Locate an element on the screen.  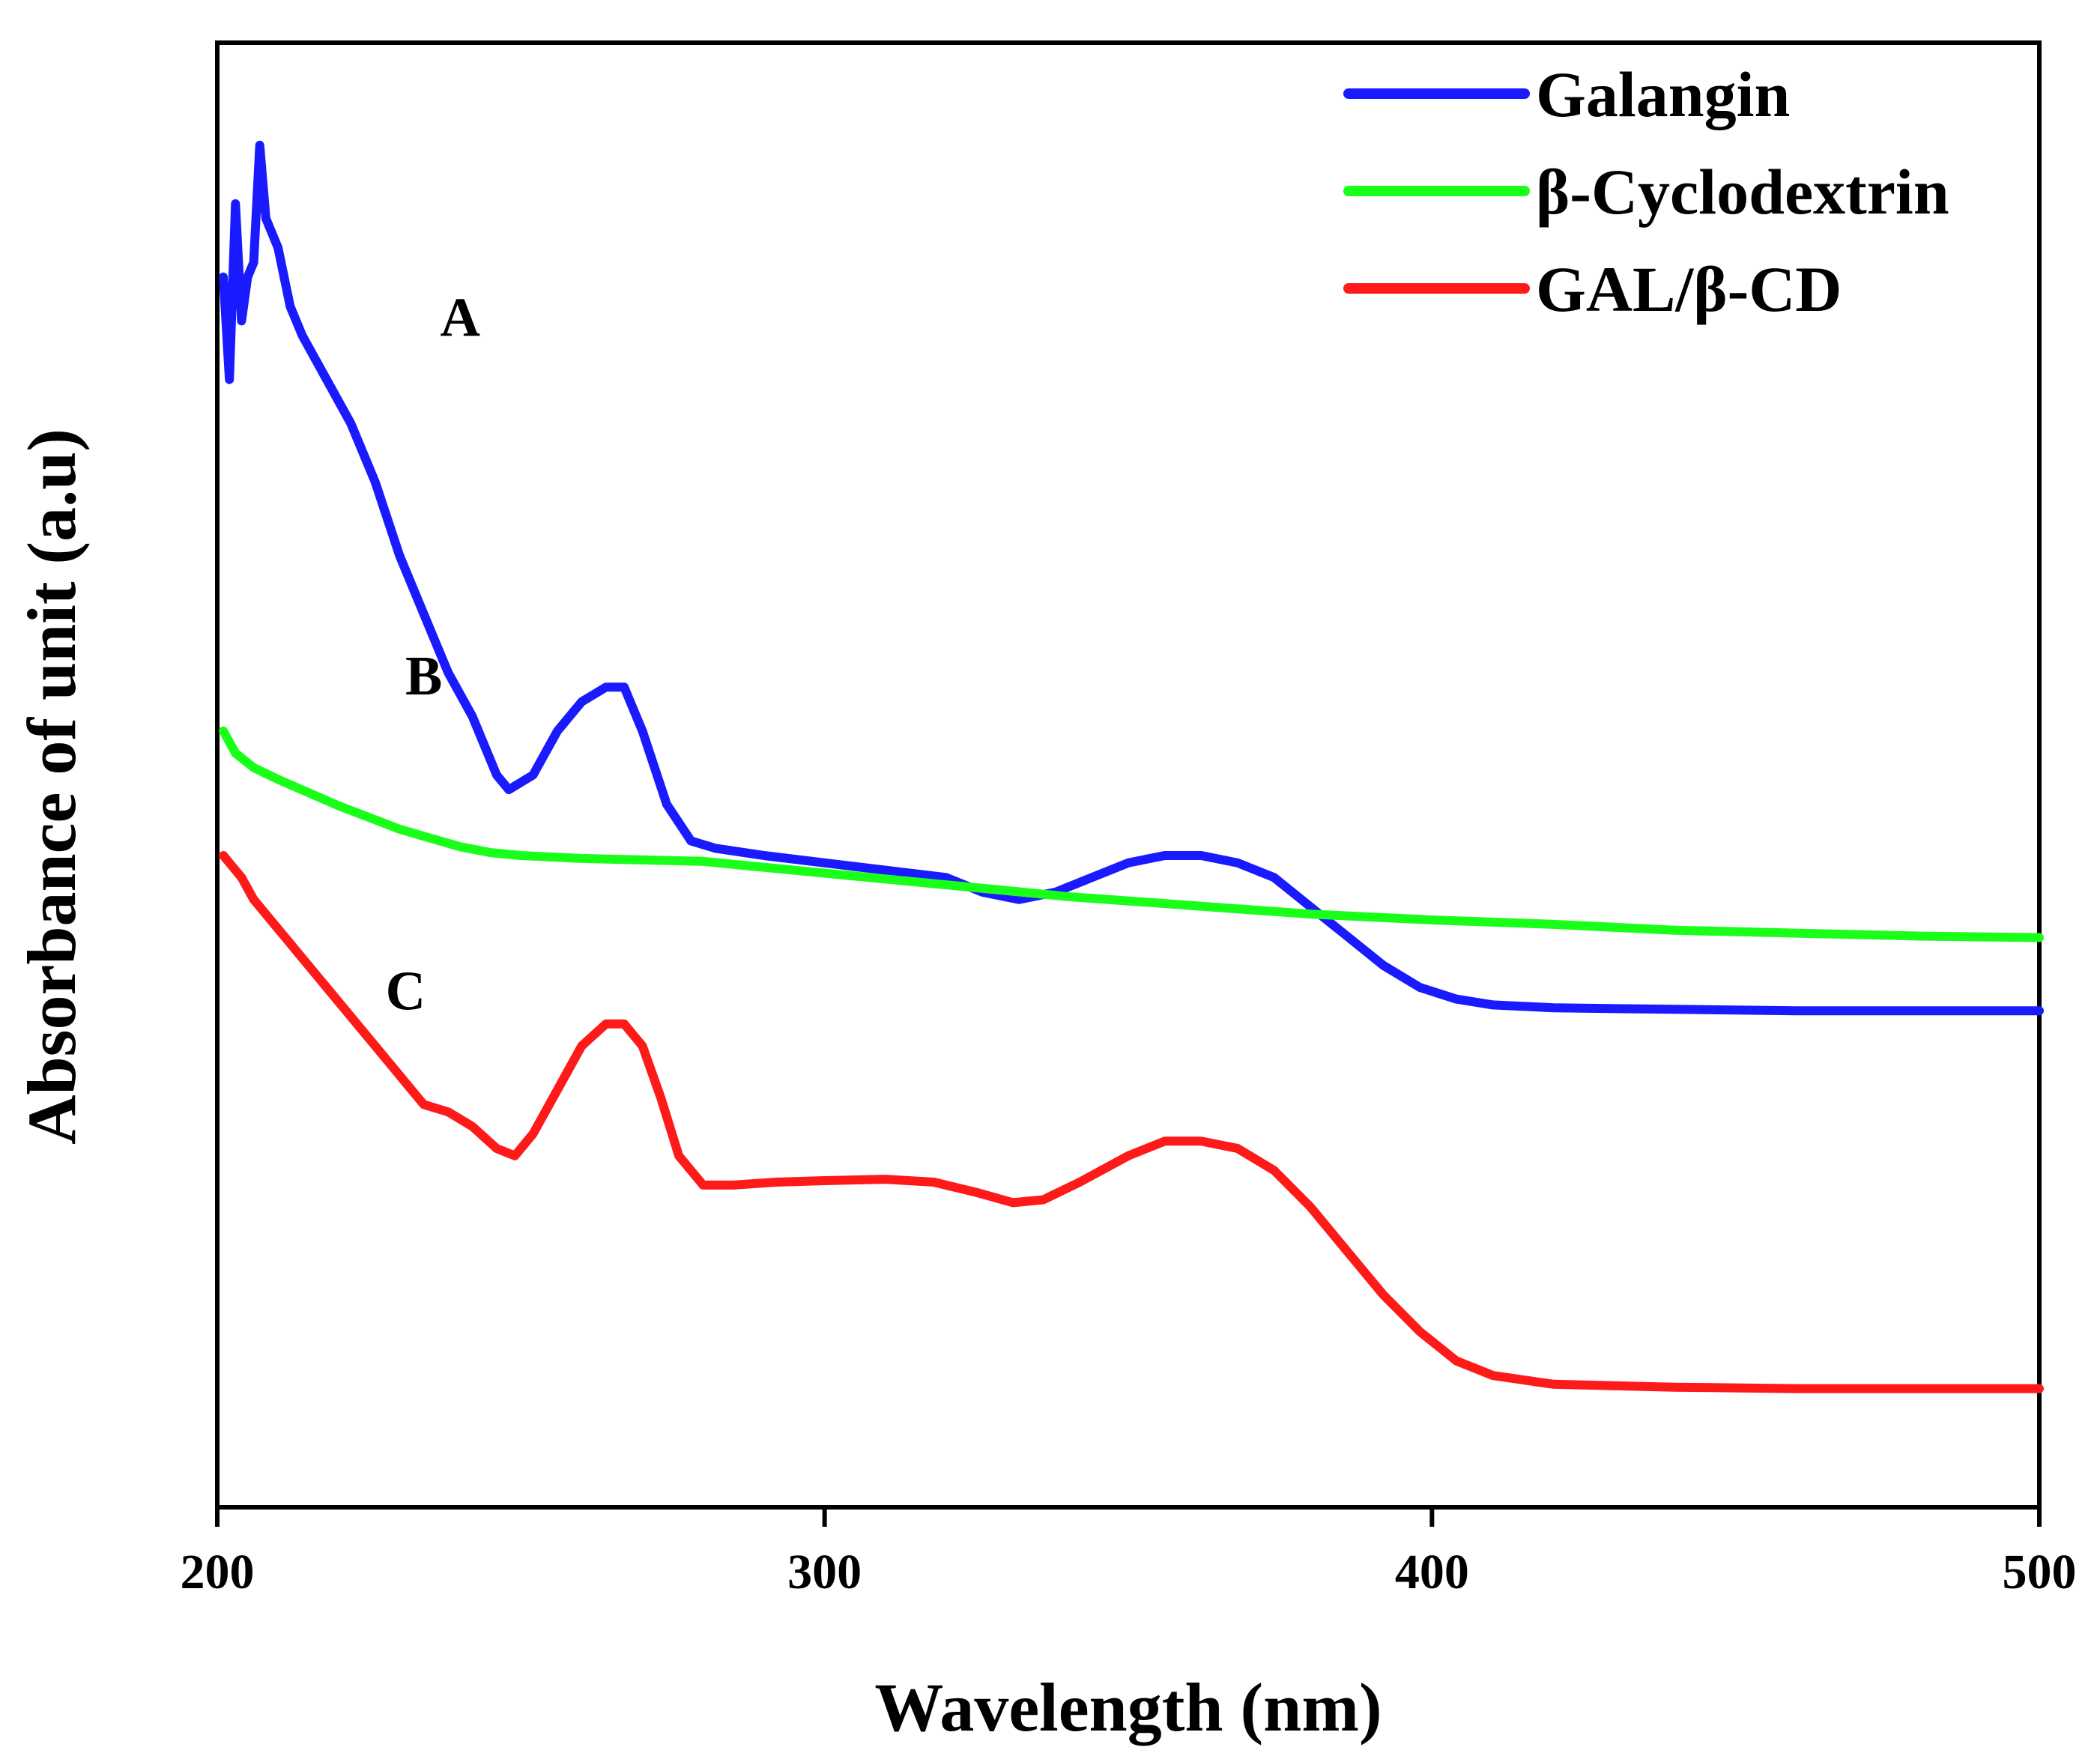
curve-annotations: A B C is located at coordinates (433, 655).